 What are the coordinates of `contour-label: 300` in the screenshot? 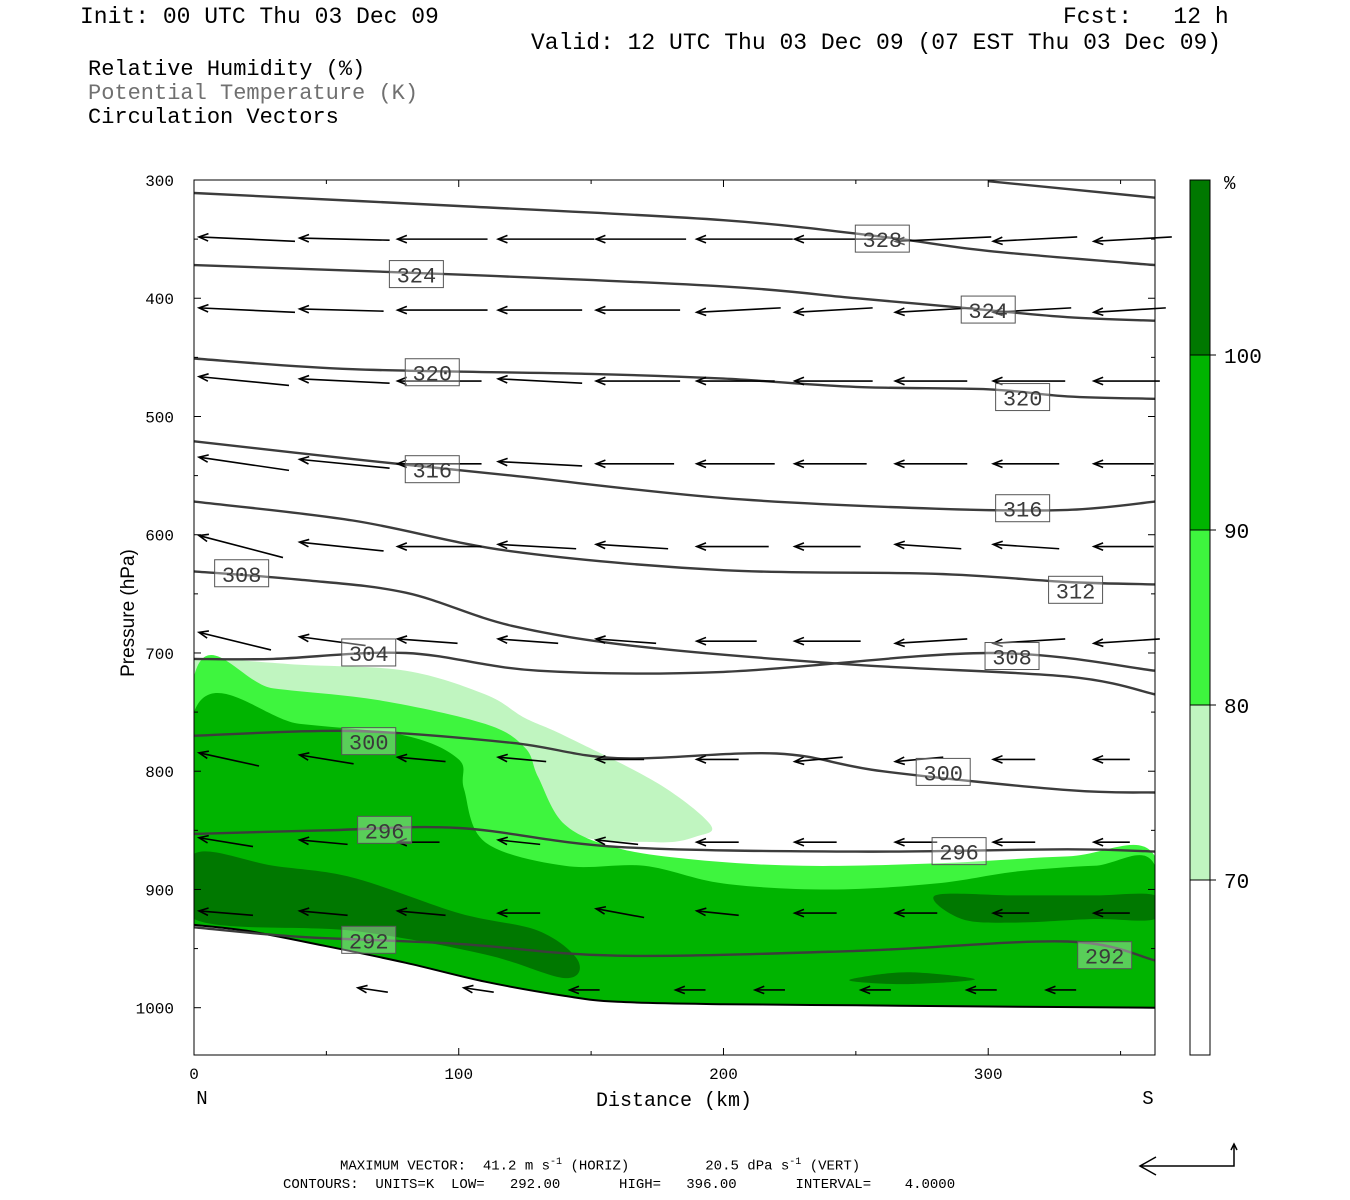 It's located at (943, 772).